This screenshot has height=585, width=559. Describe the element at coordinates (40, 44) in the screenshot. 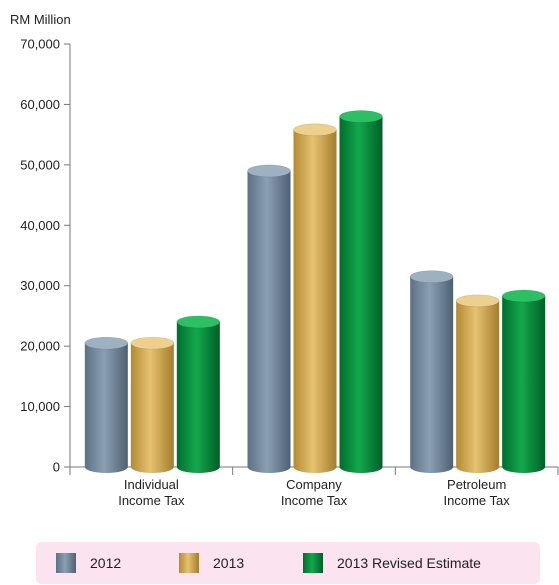

I see `y-tick-label: 70,000` at that location.